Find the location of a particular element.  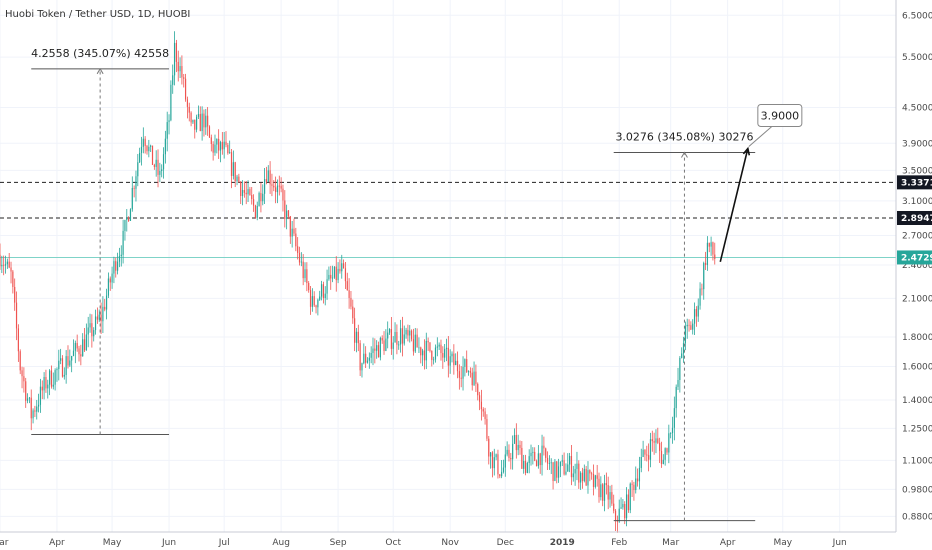

current-price-label-bg is located at coordinates (914, 257).